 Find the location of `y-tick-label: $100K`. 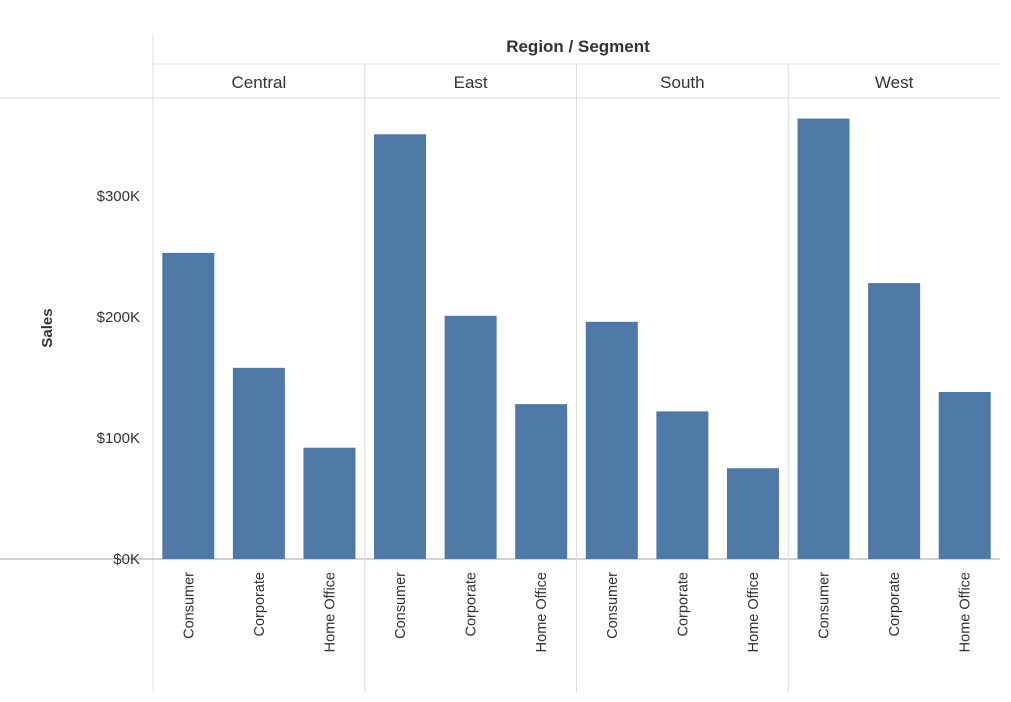

y-tick-label: $100K is located at coordinates (118, 438).